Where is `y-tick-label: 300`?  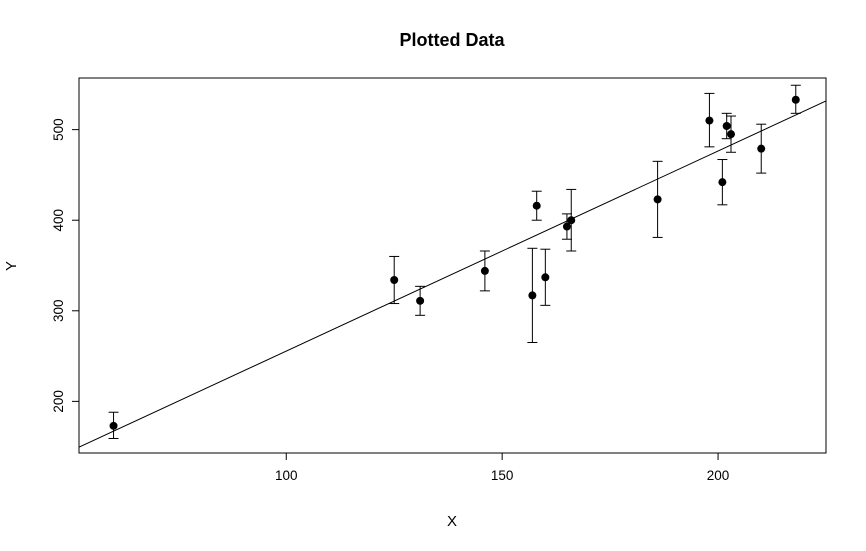 y-tick-label: 300 is located at coordinates (58, 311).